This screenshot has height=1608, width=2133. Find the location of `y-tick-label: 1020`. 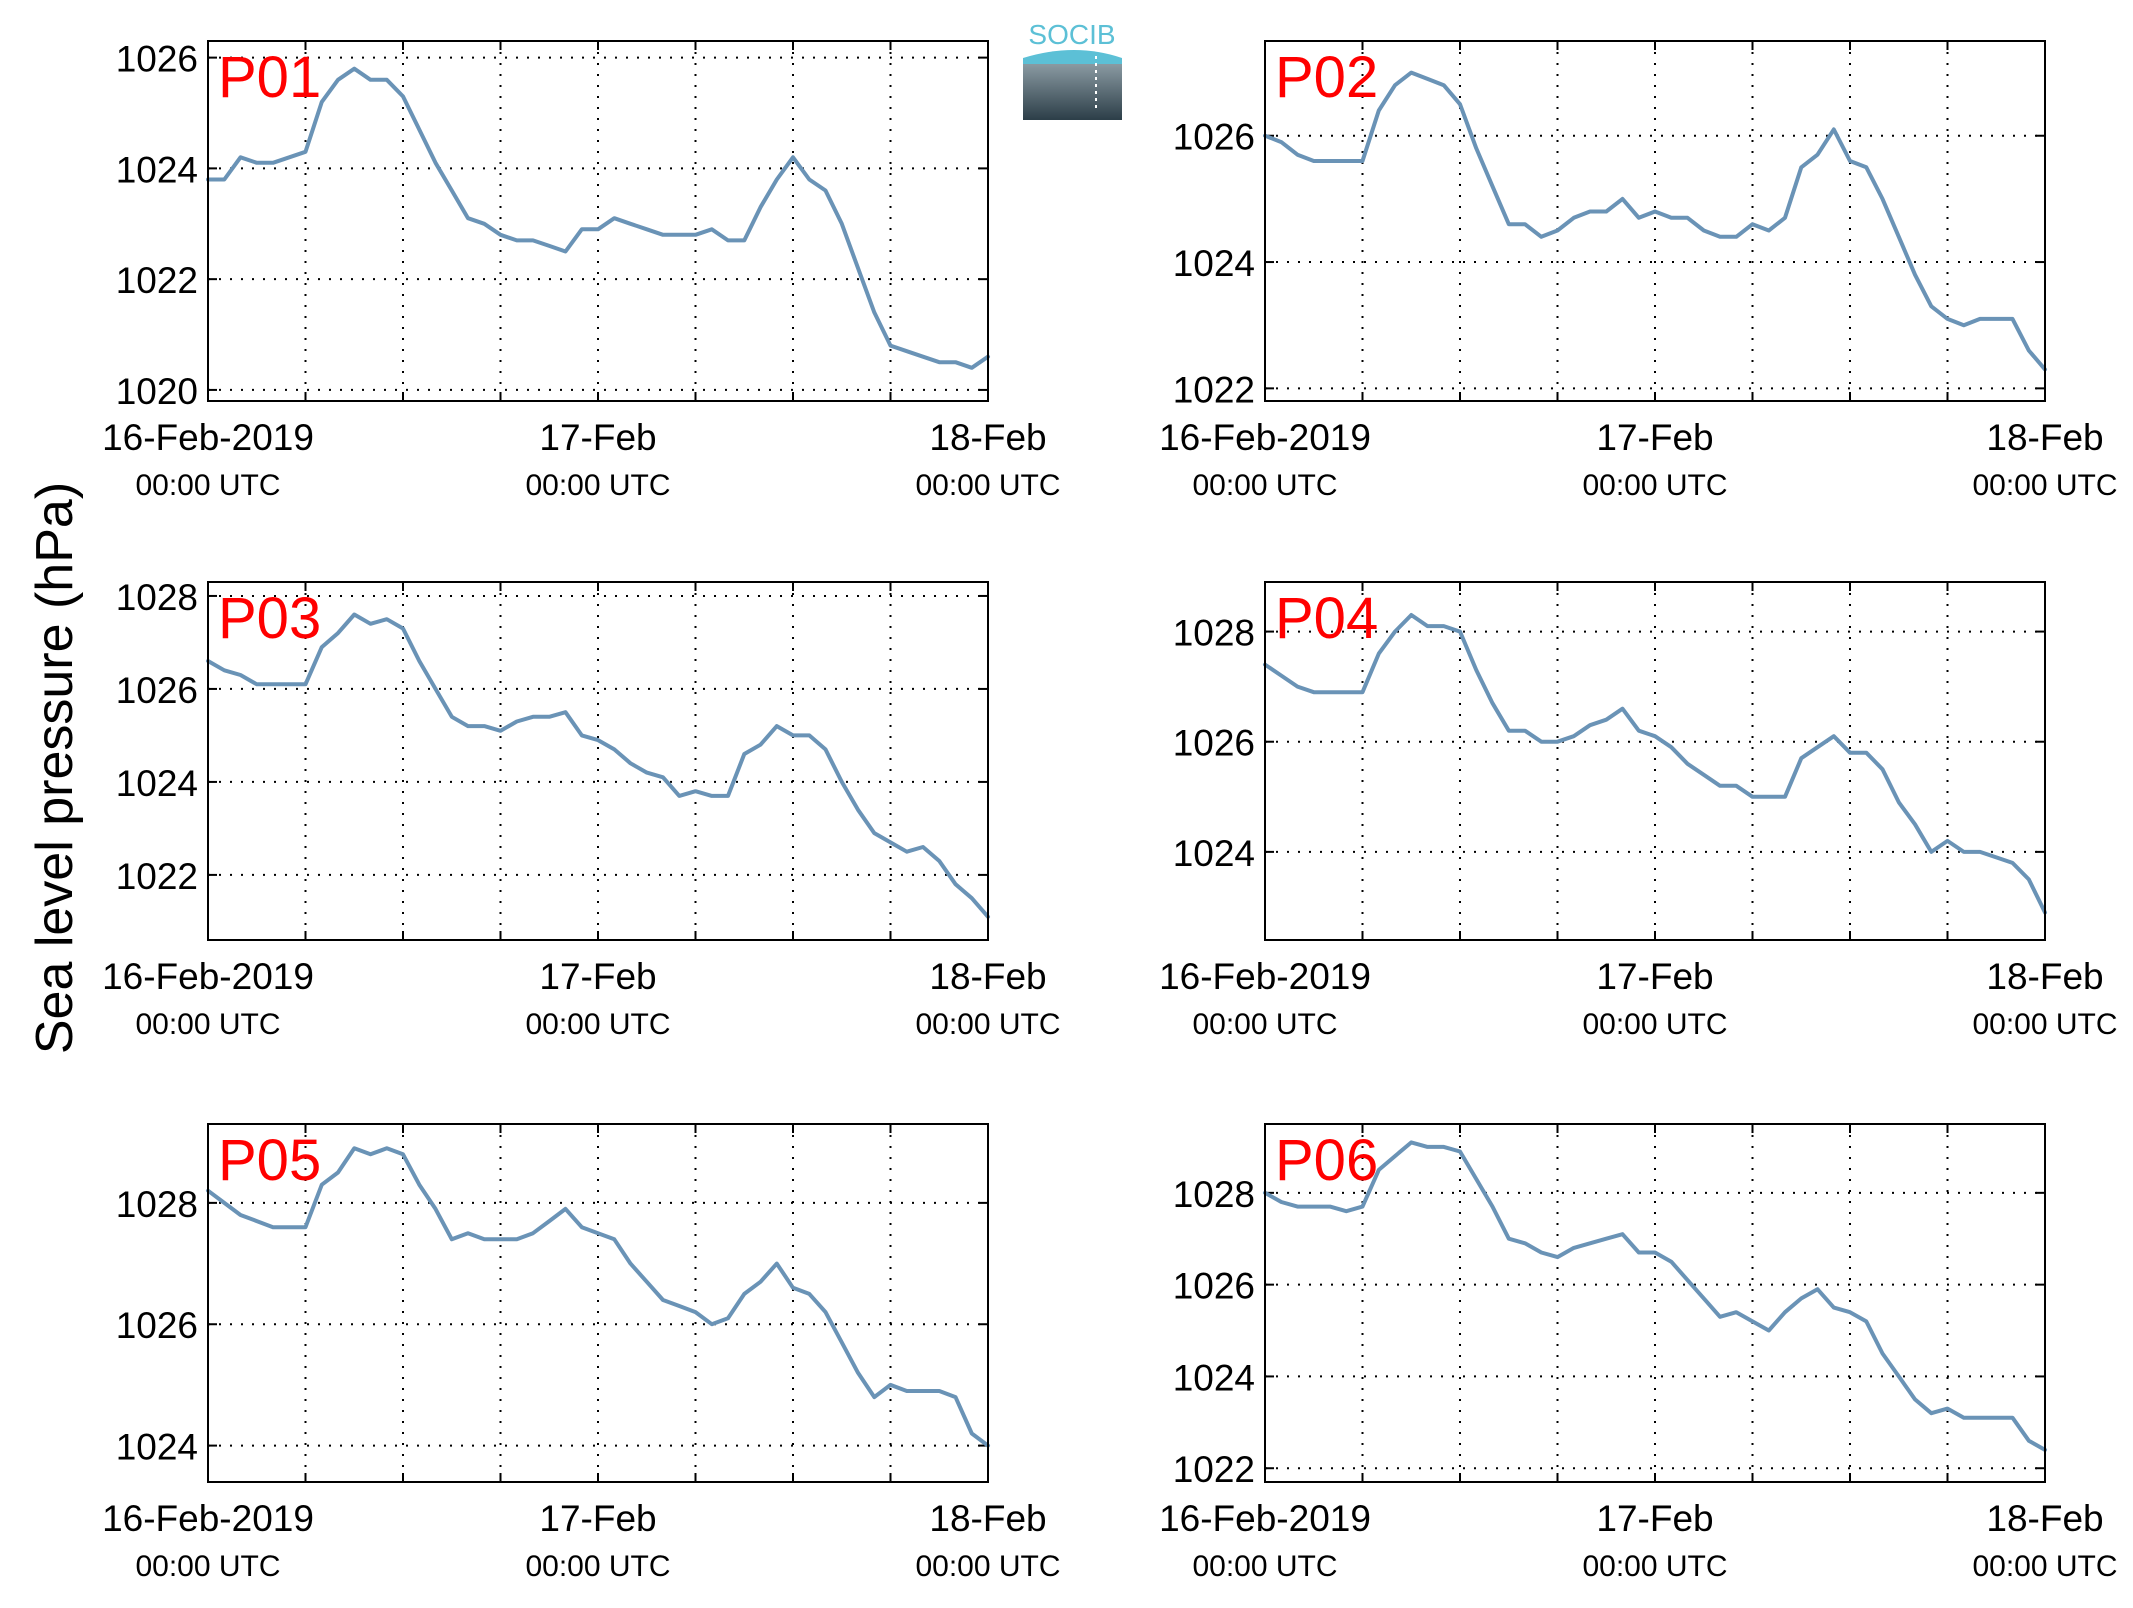

y-tick-label: 1020 is located at coordinates (157, 391).